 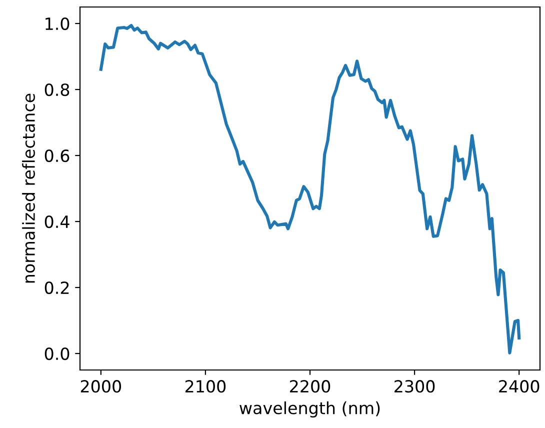 What do you see at coordinates (28, 188) in the screenshot?
I see `y-axis-title: normalized reflectance` at bounding box center [28, 188].